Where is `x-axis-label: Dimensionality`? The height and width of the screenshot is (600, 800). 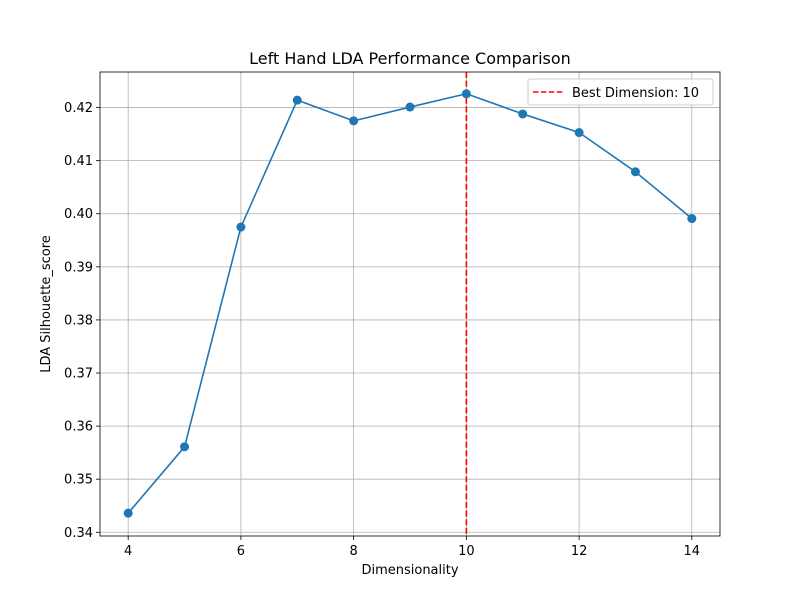
x-axis-label: Dimensionality is located at coordinates (409, 570).